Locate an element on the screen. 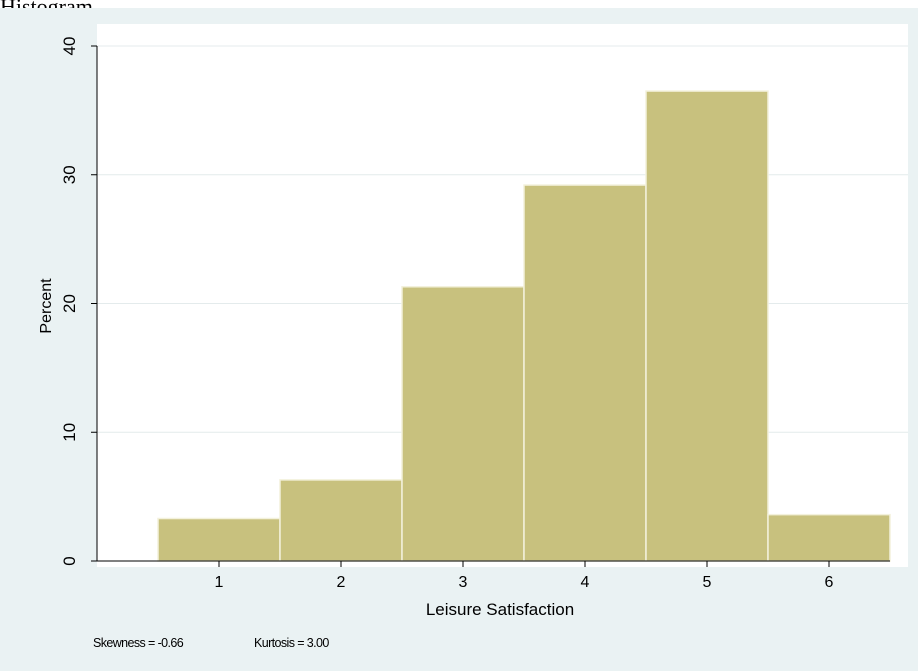  x-axis-label: Leisure Satisfaction is located at coordinates (500, 609).